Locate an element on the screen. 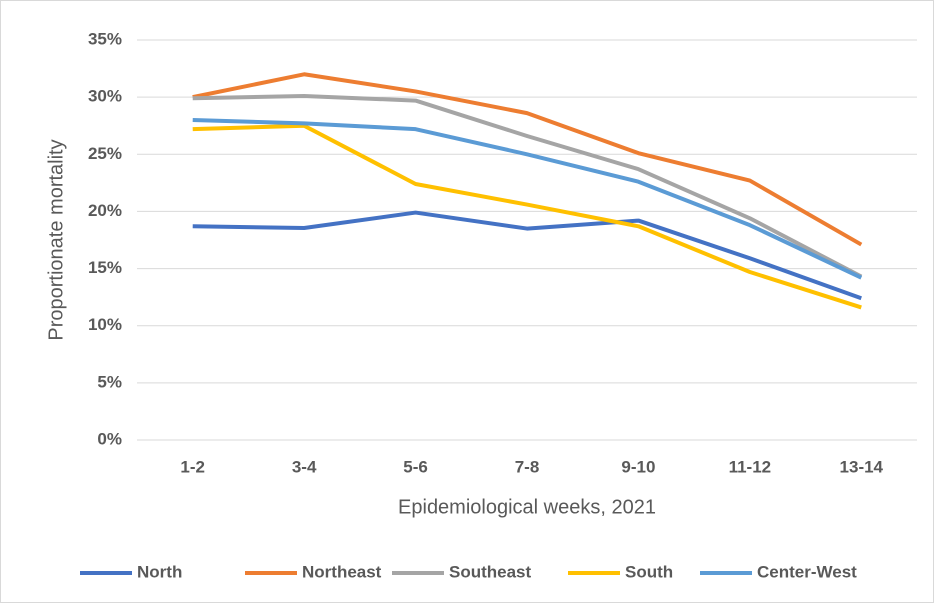  x-tick-label: 7-8 is located at coordinates (527, 466).